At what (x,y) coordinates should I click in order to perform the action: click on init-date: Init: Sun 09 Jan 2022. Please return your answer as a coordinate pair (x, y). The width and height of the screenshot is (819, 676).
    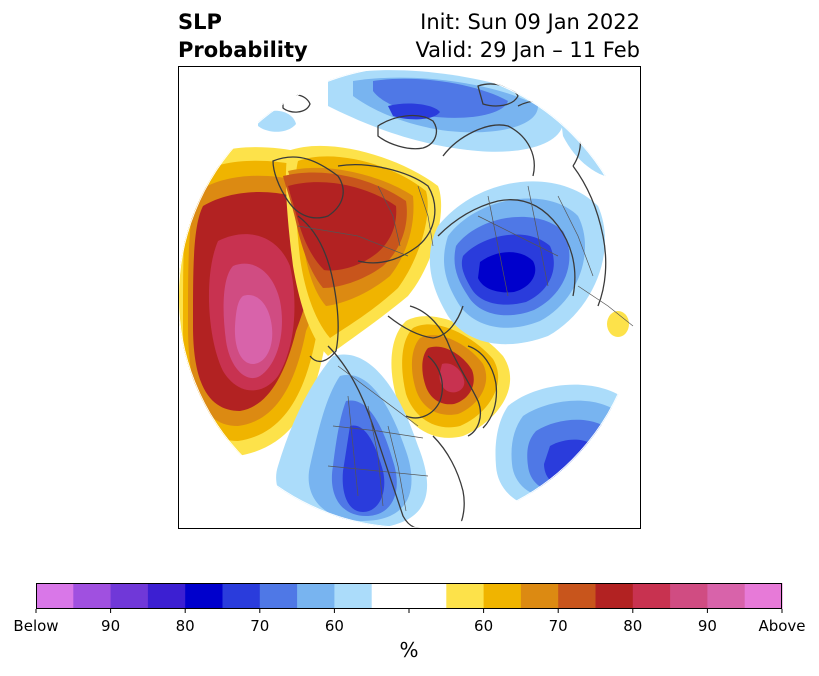
    Looking at the image, I should click on (530, 22).